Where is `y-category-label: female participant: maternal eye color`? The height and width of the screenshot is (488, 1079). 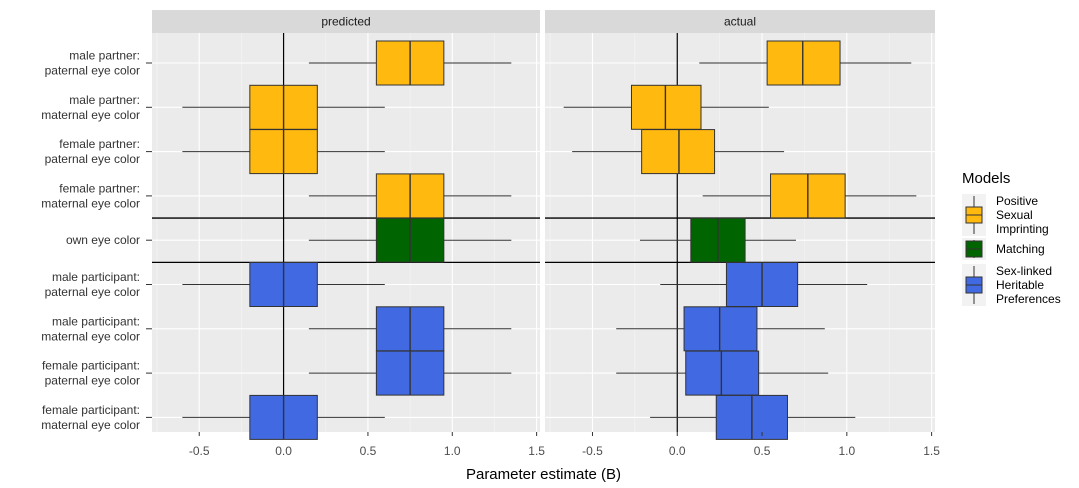 y-category-label: female participant: maternal eye color is located at coordinates (90, 417).